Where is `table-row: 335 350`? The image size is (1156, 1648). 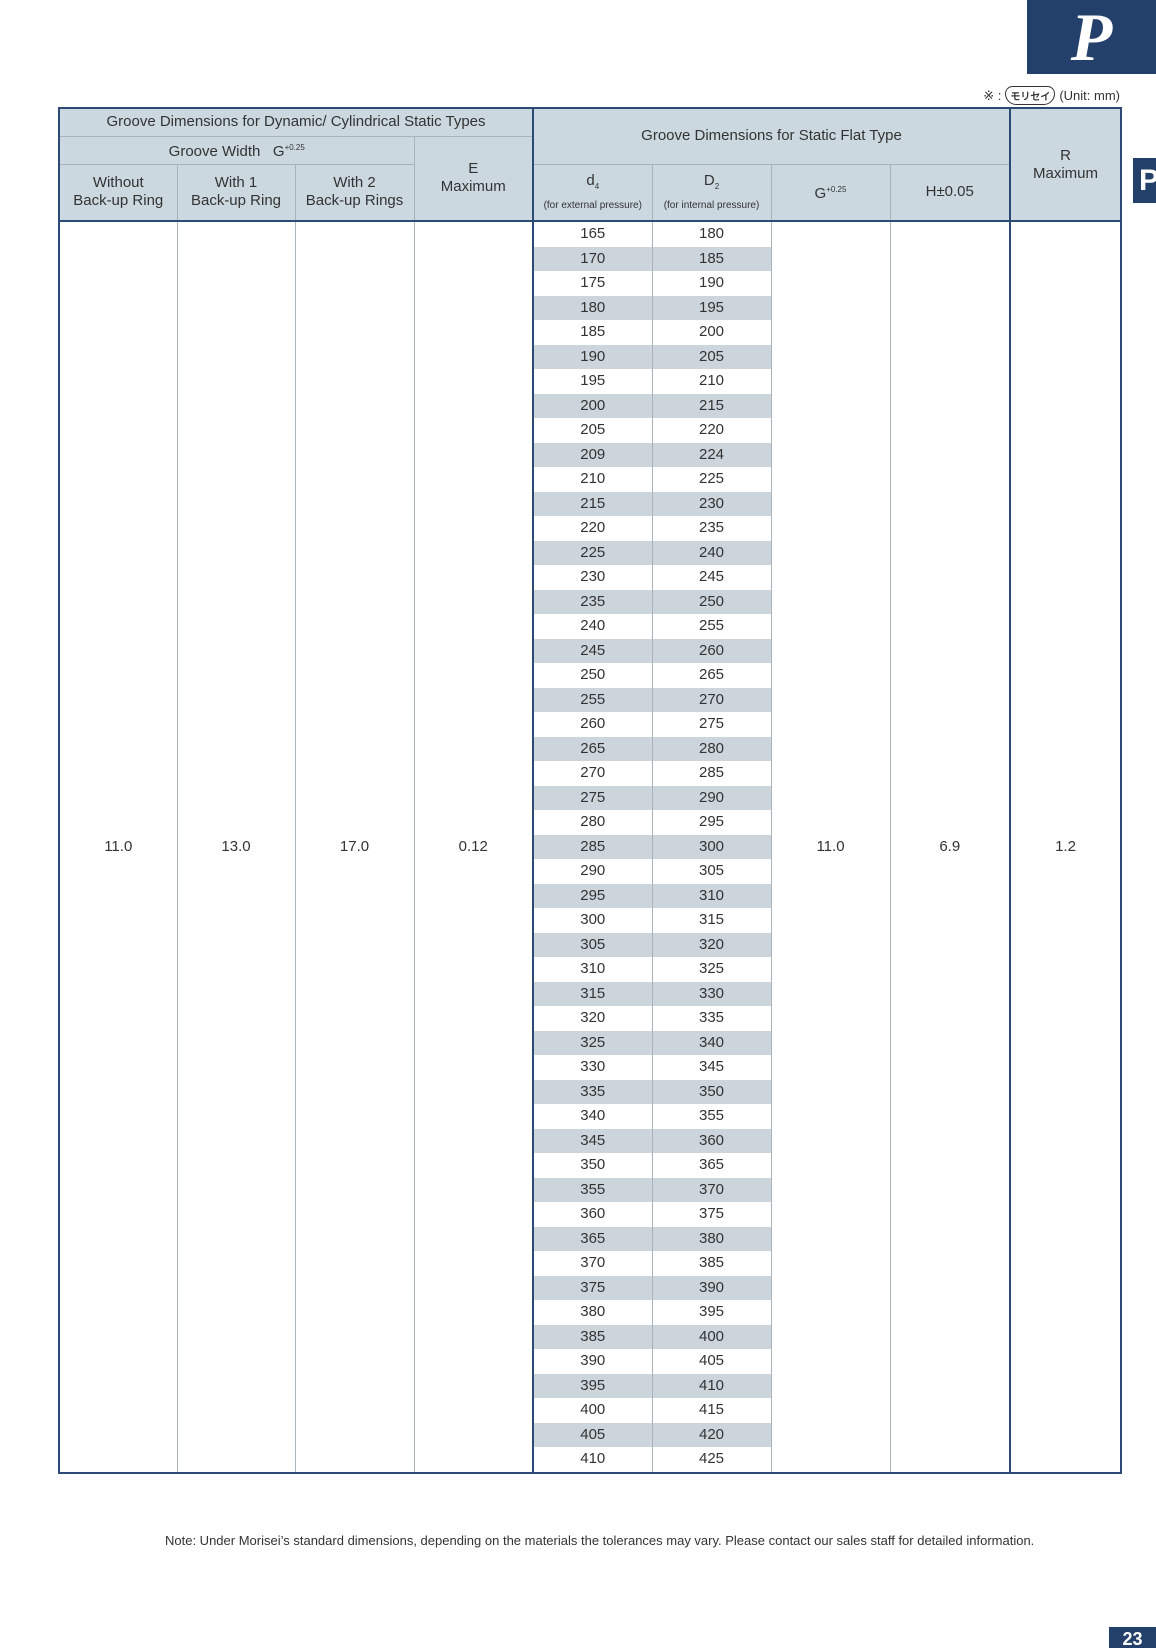 table-row: 335 350 is located at coordinates (590, 1091).